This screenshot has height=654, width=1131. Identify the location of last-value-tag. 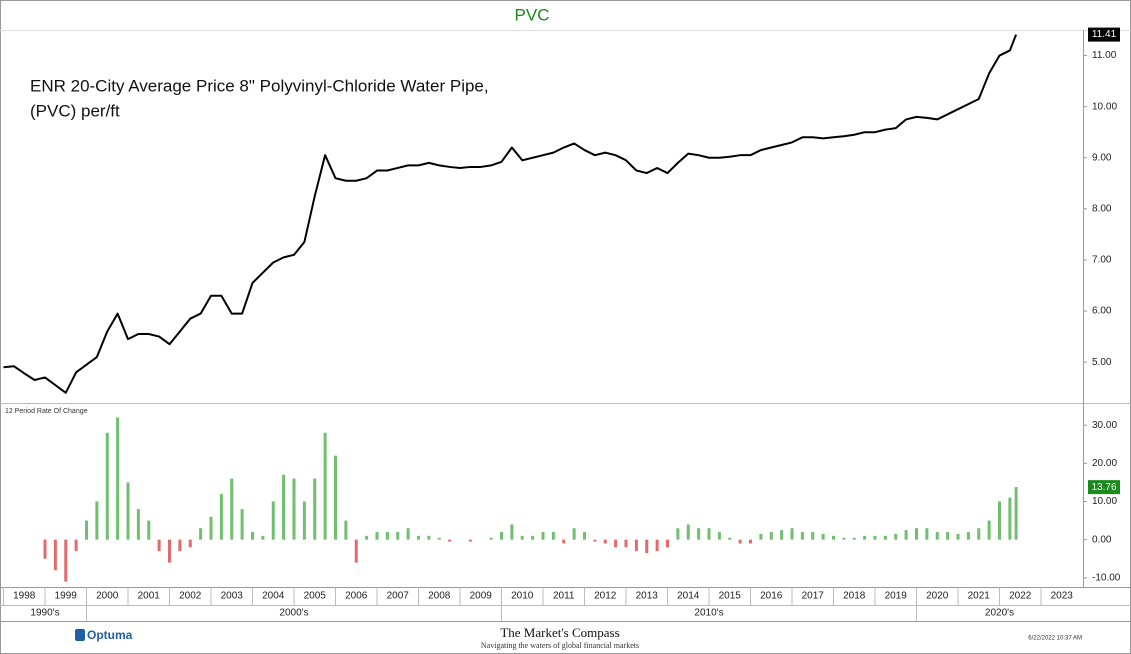
(1104, 487).